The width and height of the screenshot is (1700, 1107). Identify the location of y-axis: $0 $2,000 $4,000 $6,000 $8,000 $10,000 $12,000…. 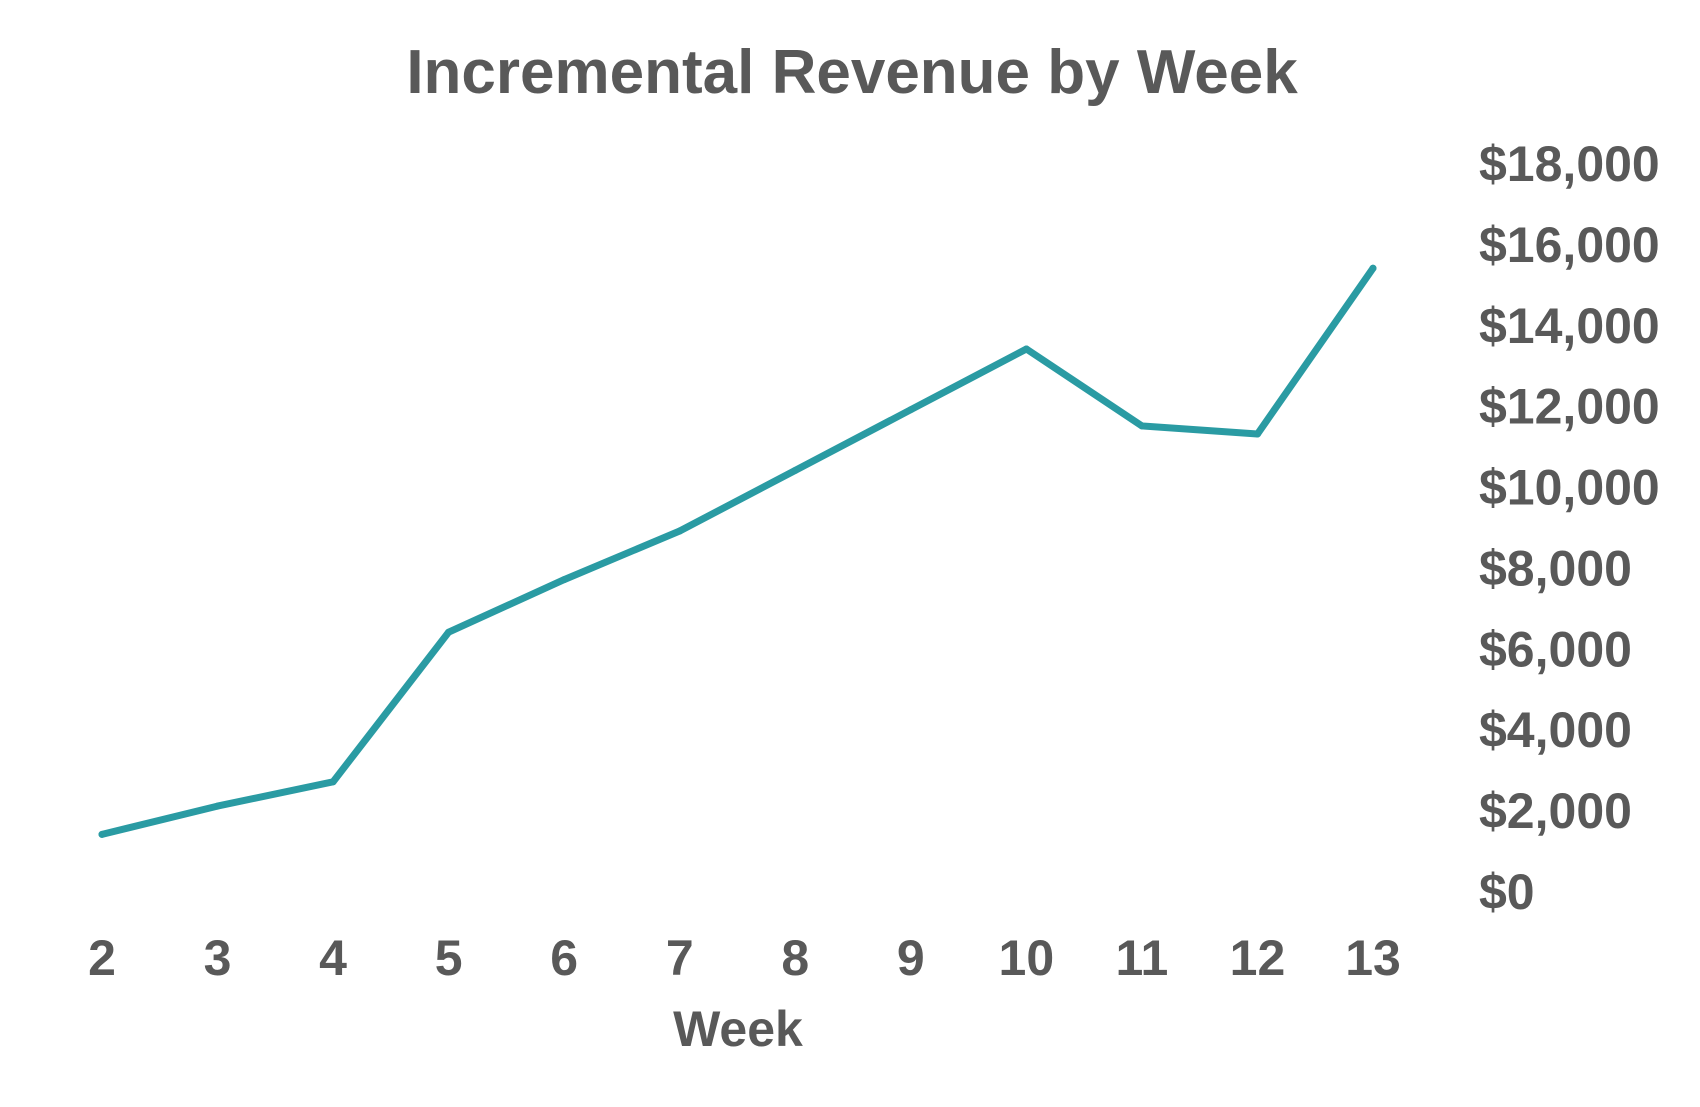
(1569, 528).